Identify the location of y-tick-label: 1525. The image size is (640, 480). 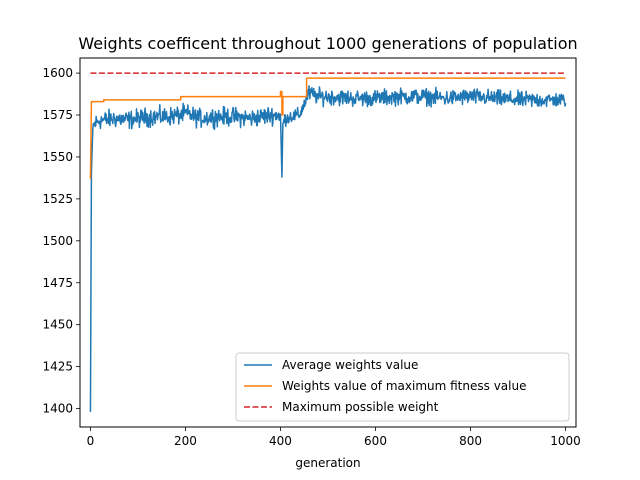
(57, 199).